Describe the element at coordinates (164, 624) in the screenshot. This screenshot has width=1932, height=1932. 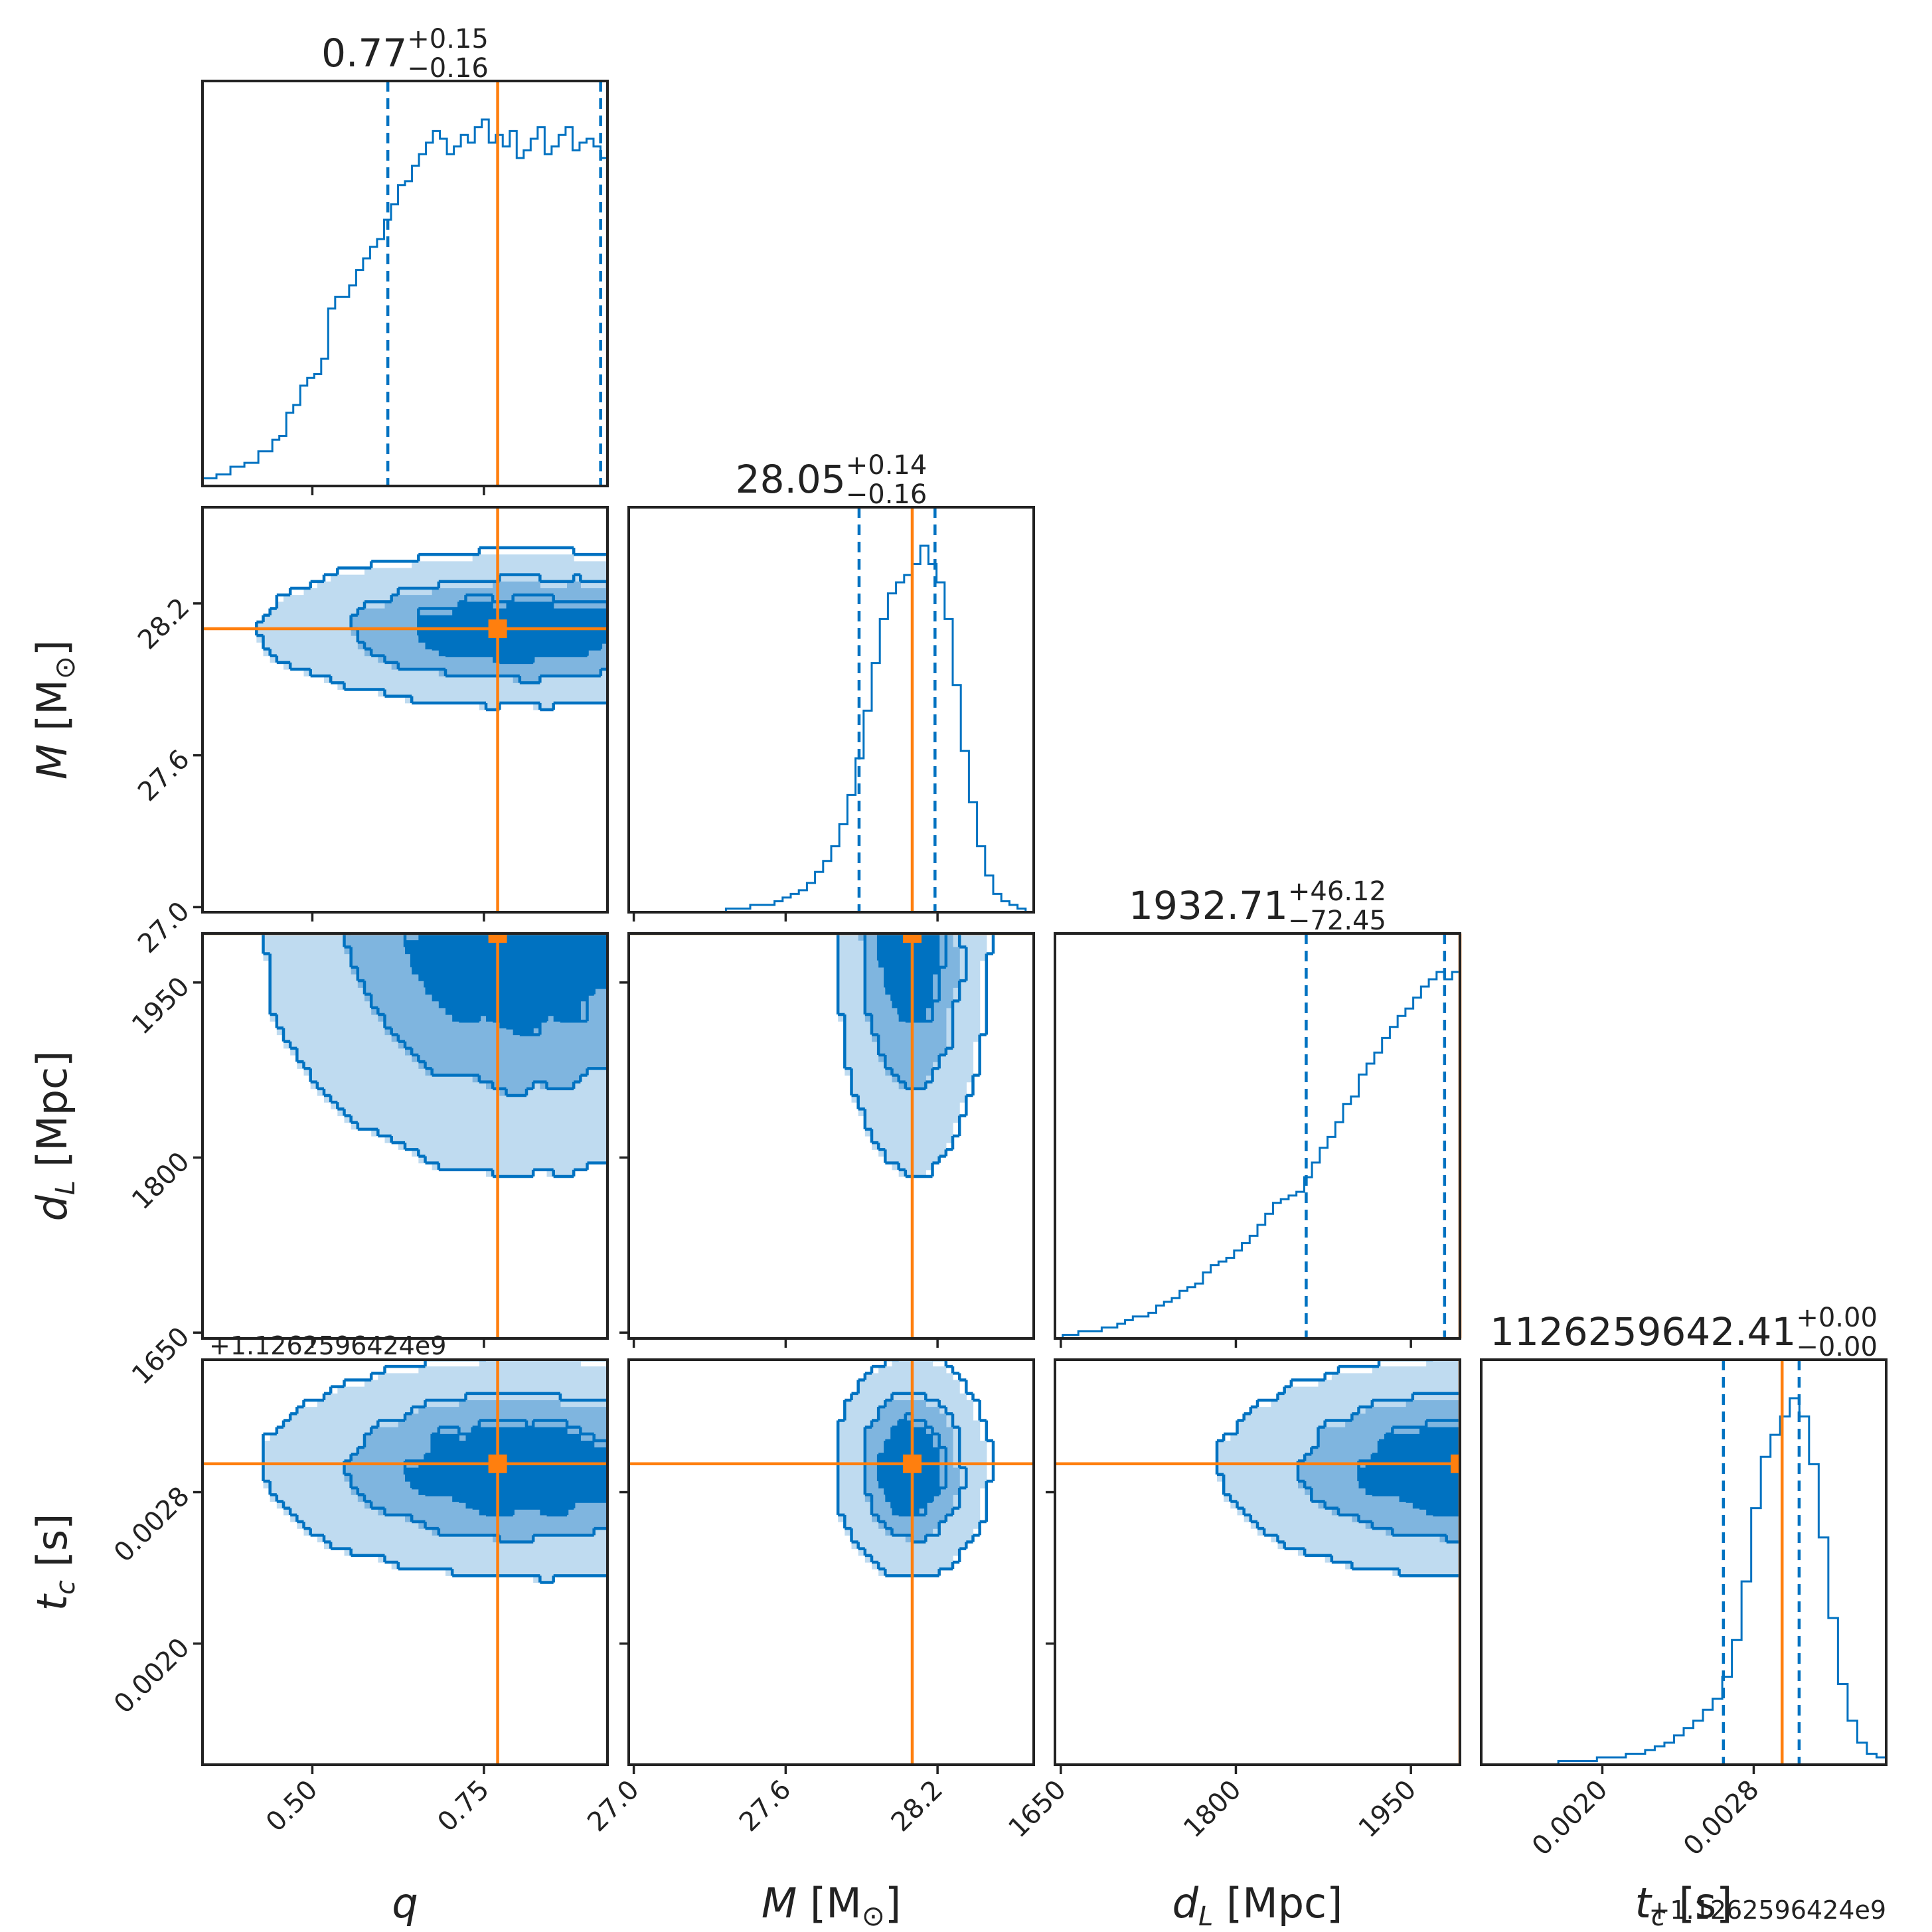
I see `y-tick-label-M: 28.2` at that location.